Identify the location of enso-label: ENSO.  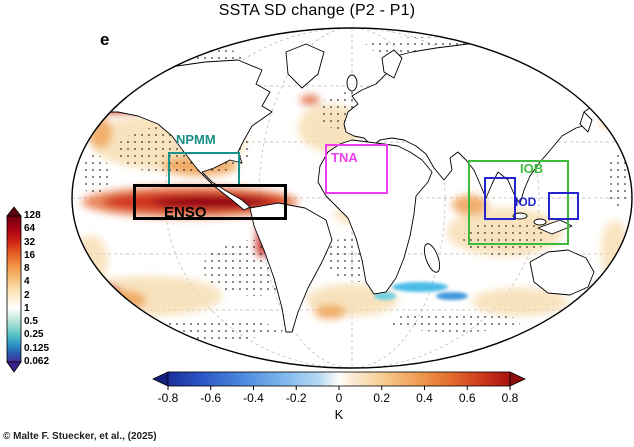
(185, 212).